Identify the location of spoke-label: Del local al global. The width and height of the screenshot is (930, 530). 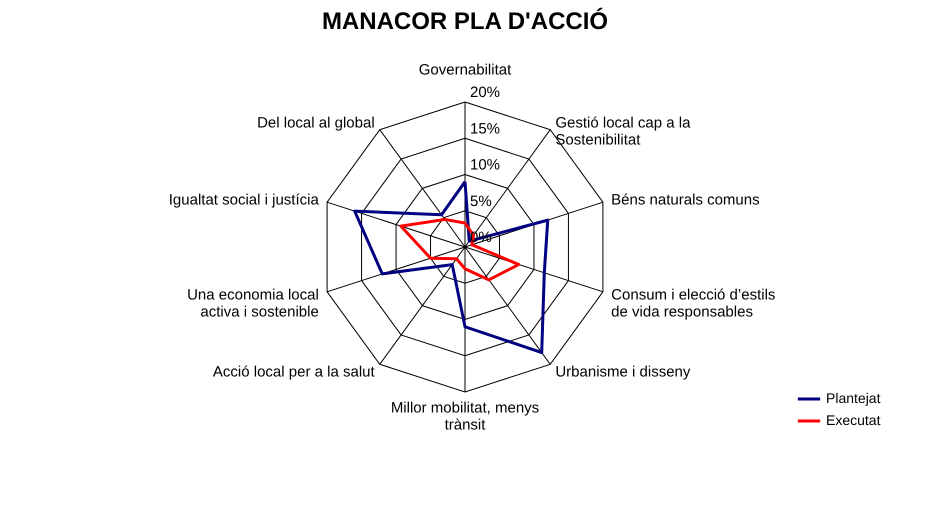
(316, 123).